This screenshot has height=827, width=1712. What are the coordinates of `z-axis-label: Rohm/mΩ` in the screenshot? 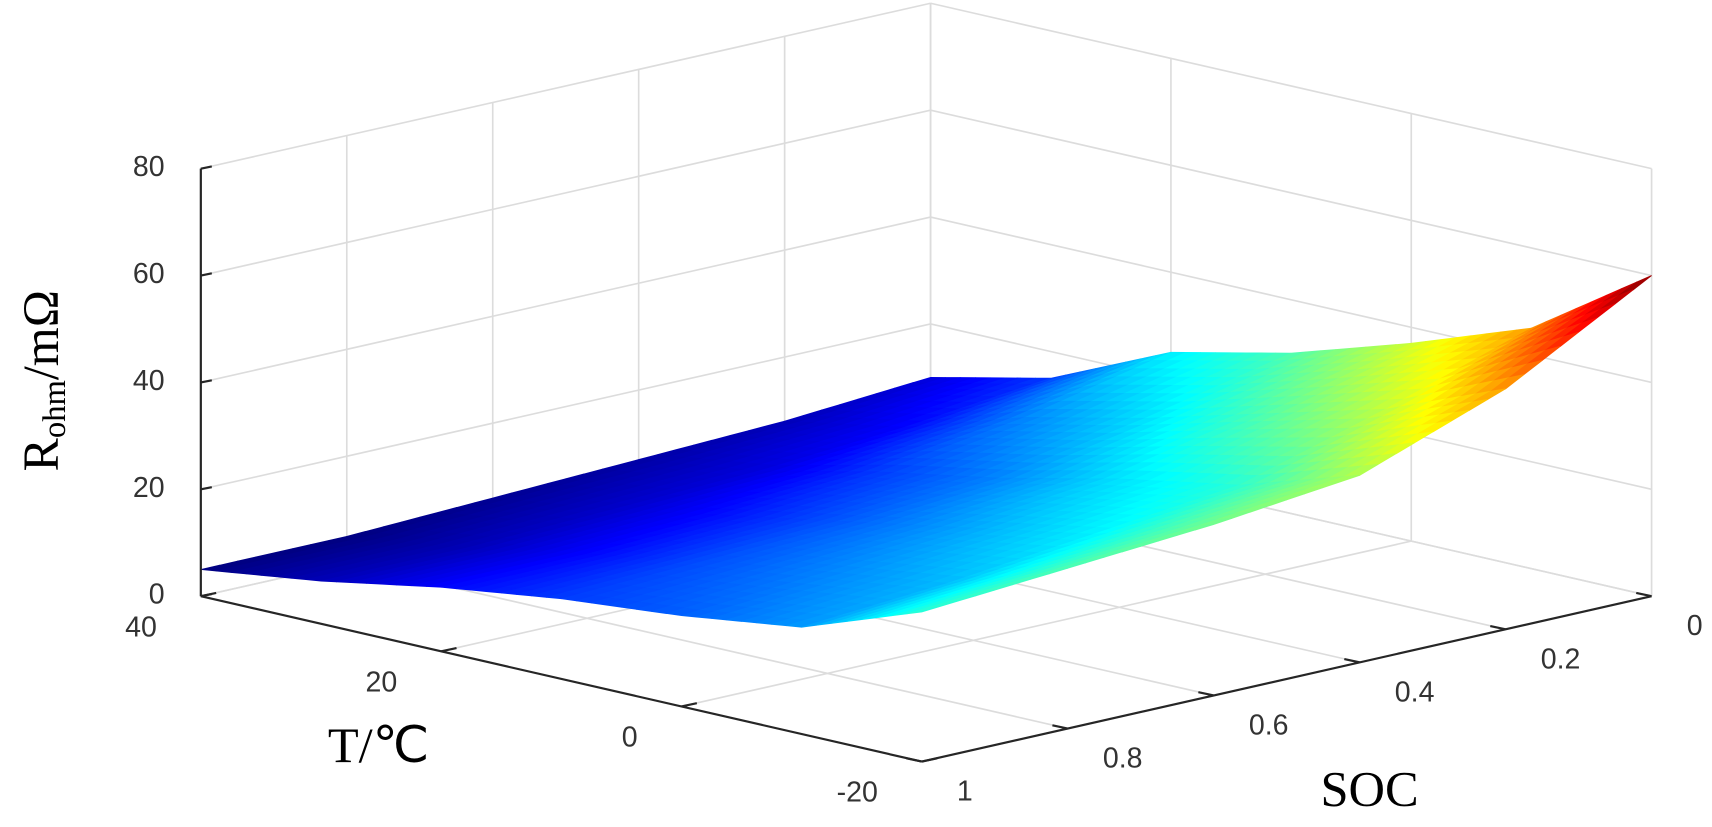 It's located at (42, 380).